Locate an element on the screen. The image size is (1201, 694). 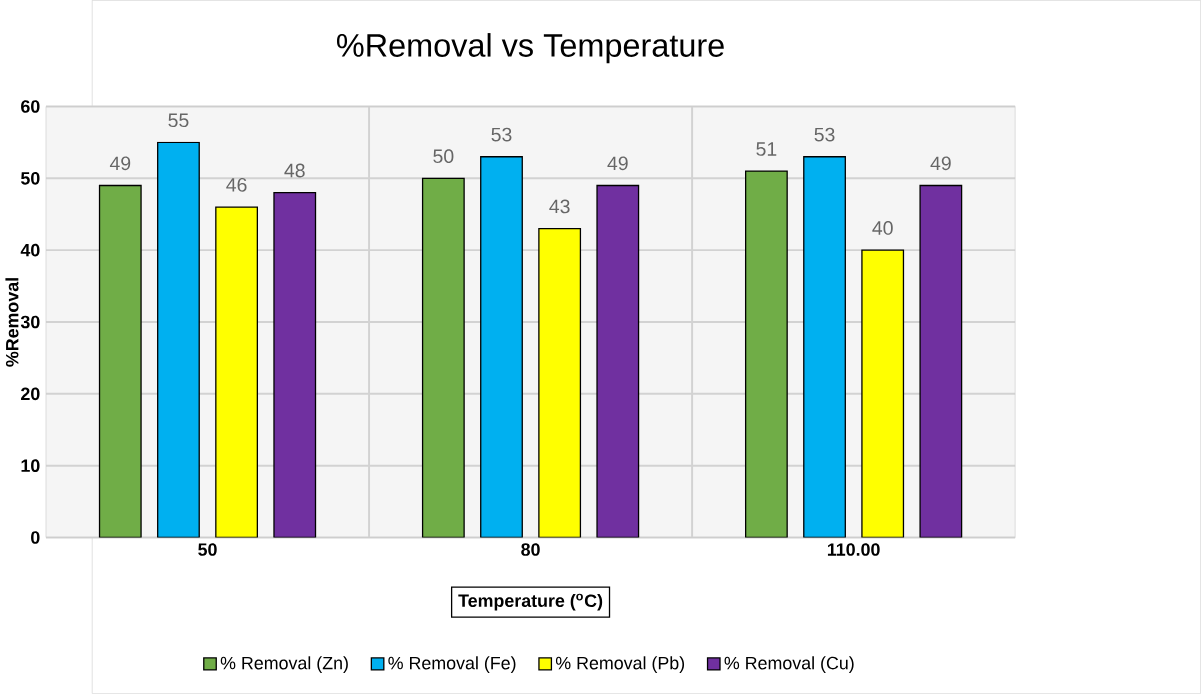
x-tick-label: 80 is located at coordinates (530, 549).